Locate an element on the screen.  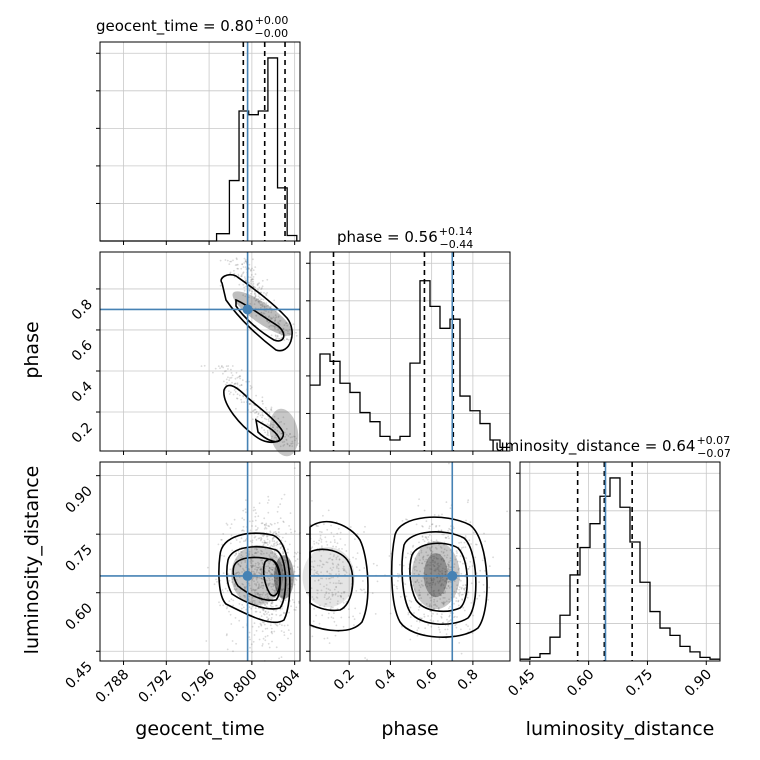
truth-marker is located at coordinates (247, 309).